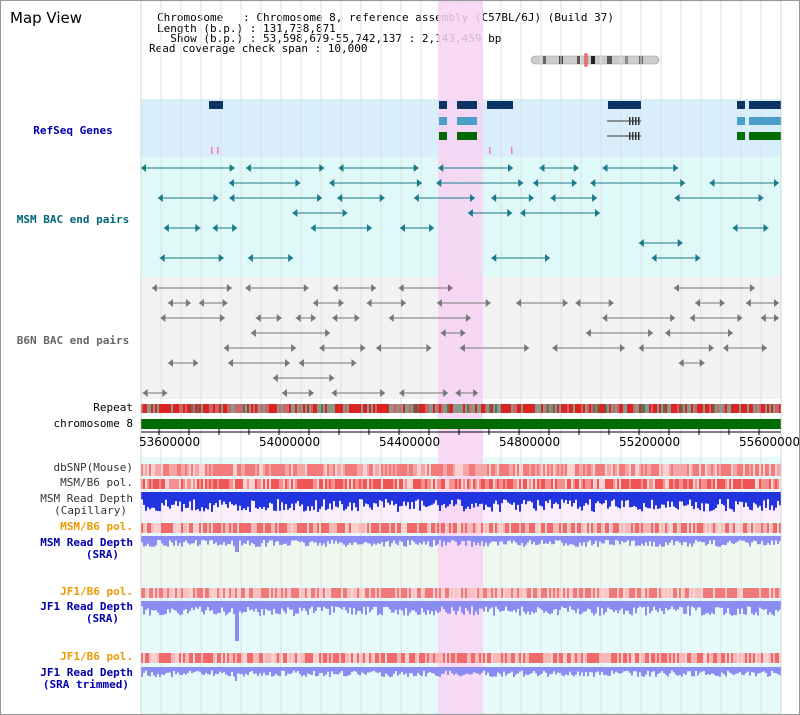  Describe the element at coordinates (636, 136) in the screenshot. I see `refseq-exon` at that location.